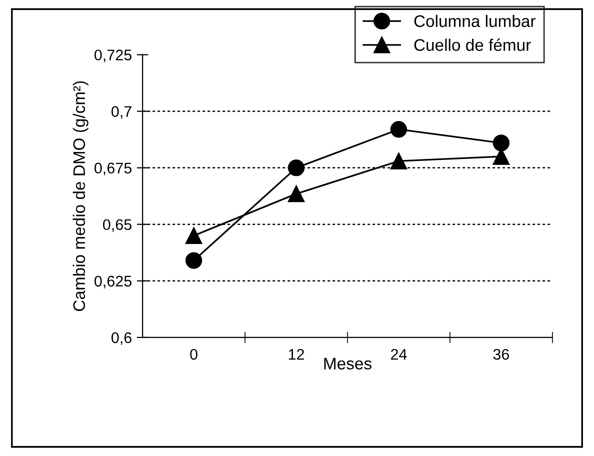 This screenshot has width=594, height=456. Describe the element at coordinates (348, 364) in the screenshot. I see `x-axis-title: Meses` at that location.